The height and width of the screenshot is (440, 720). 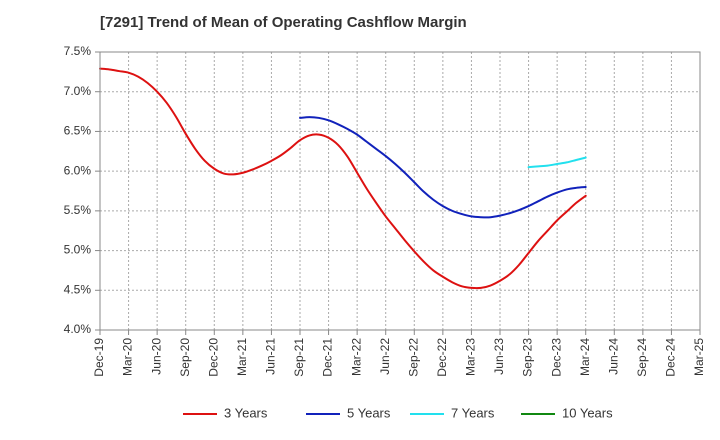 I want to click on x-tick-label: Jun-24, so click(x=613, y=356).